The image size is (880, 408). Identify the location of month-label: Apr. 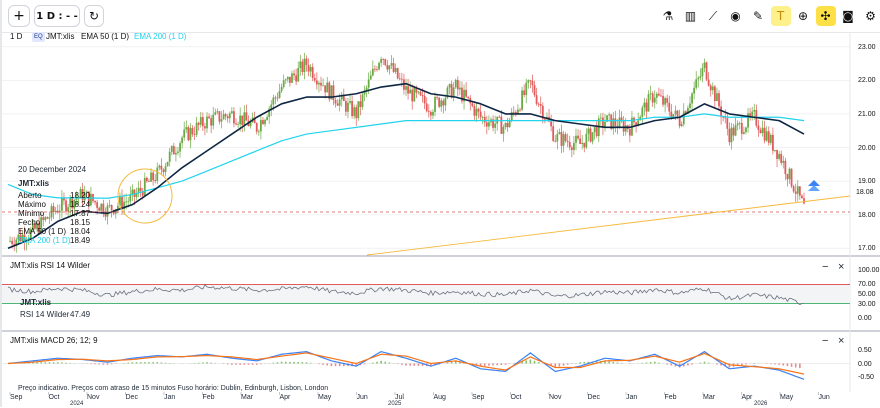
(747, 398).